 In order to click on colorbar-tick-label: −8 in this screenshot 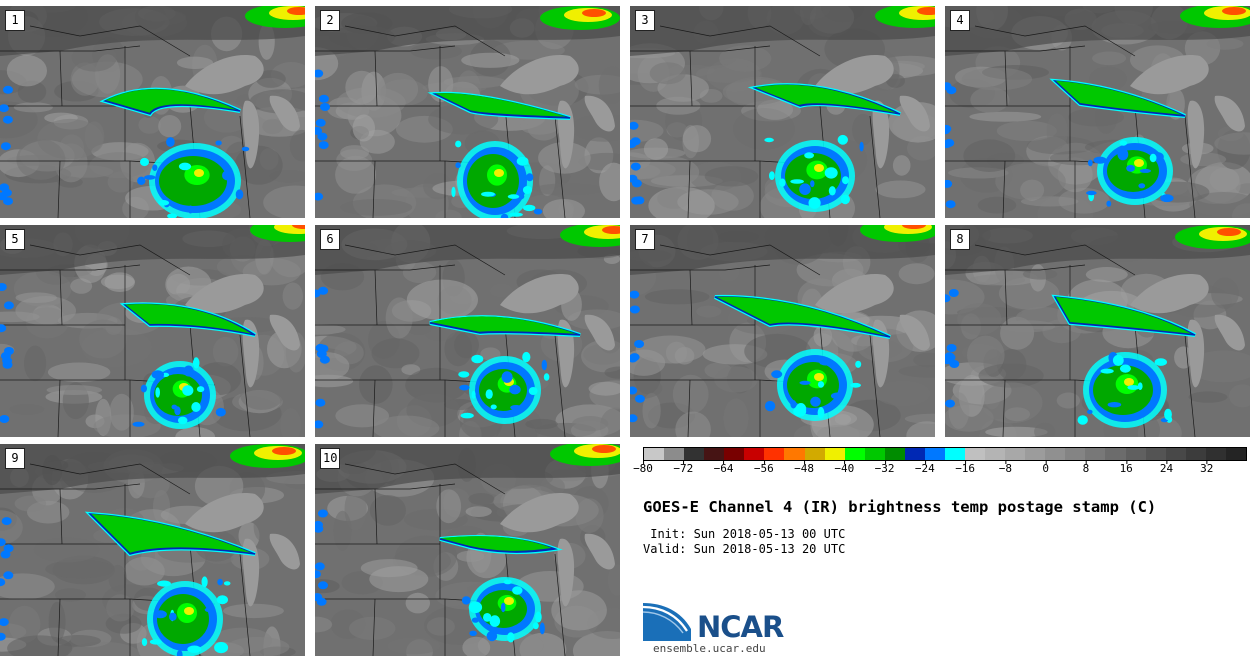, I will do `click(1005, 467)`.